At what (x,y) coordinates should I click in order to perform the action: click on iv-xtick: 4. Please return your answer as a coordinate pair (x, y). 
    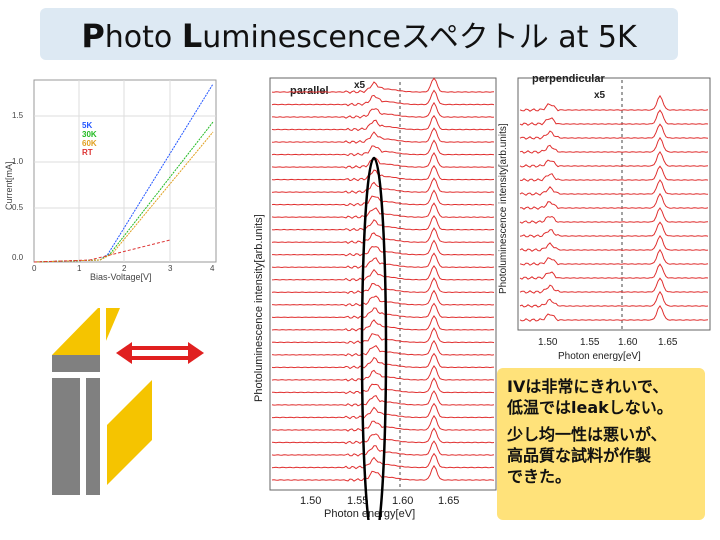
    Looking at the image, I should click on (212, 268).